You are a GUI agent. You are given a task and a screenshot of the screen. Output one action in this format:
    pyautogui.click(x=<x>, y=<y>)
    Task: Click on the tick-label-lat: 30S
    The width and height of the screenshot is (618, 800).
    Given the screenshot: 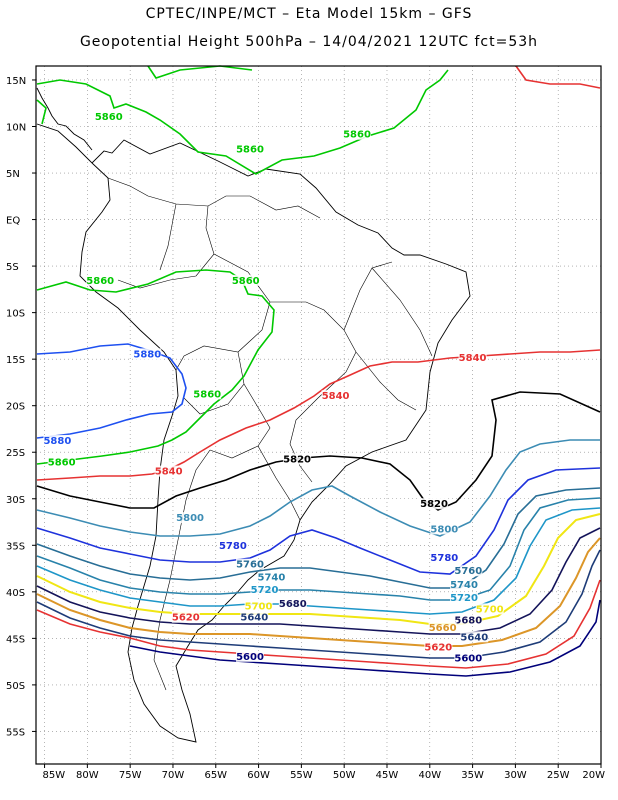 What is the action you would take?
    pyautogui.click(x=15, y=500)
    